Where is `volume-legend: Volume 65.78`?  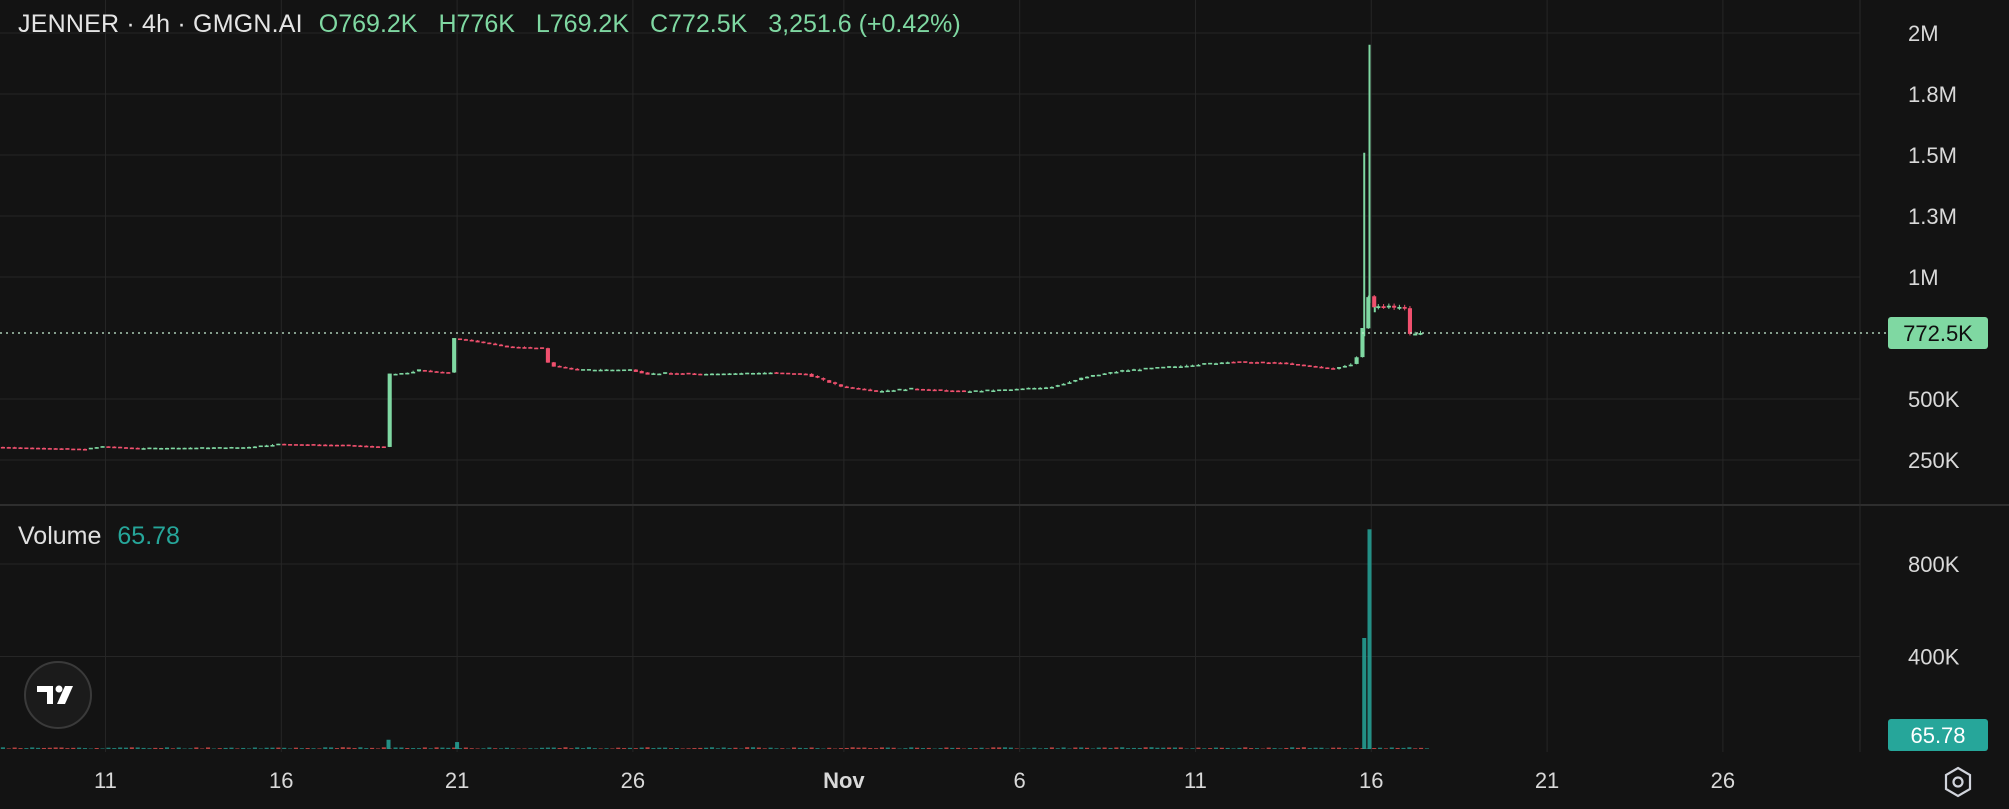 volume-legend: Volume 65.78 is located at coordinates (99, 536).